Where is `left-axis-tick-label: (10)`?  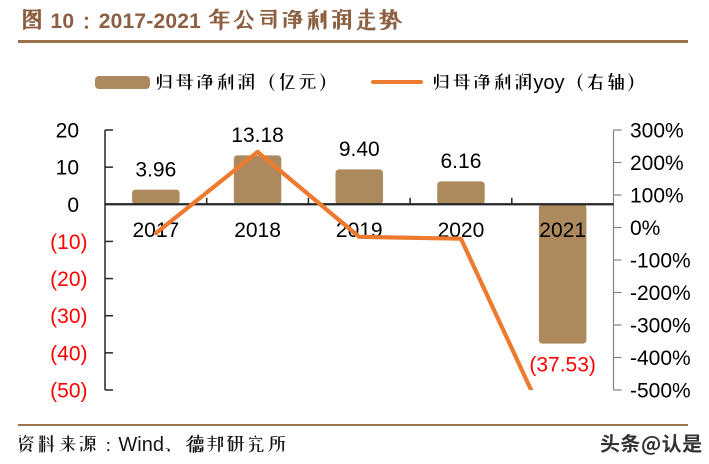 left-axis-tick-label: (10) is located at coordinates (68, 242).